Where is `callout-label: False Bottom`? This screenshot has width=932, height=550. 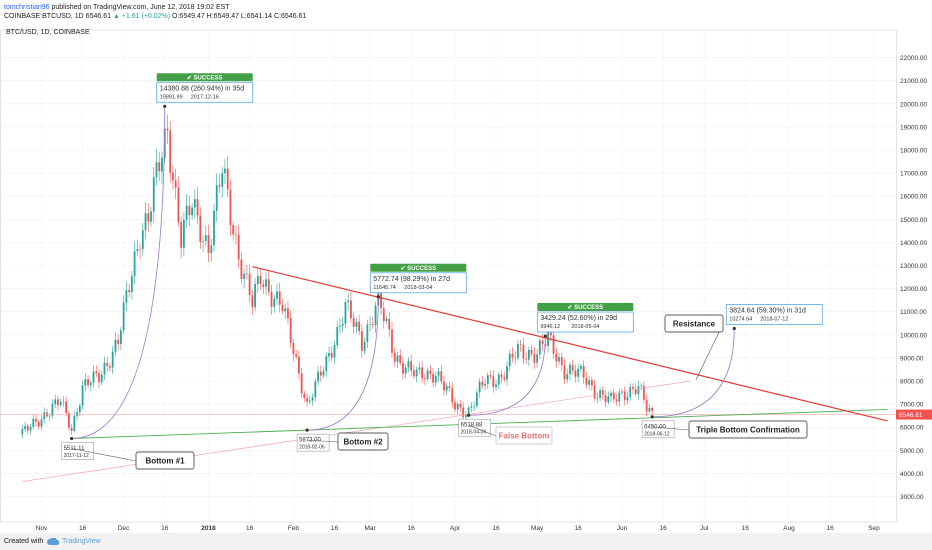 callout-label: False Bottom is located at coordinates (524, 436).